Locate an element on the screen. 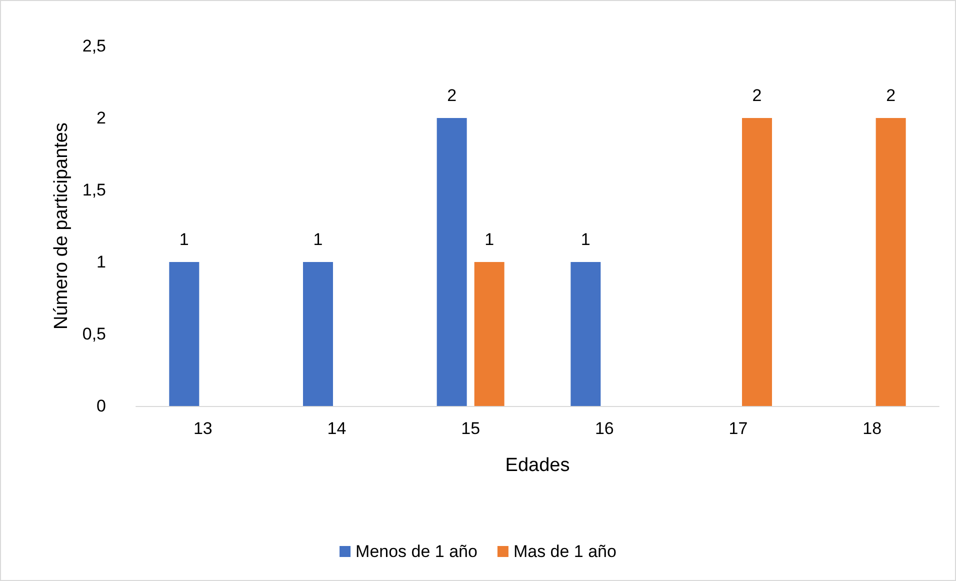 The image size is (956, 581). x-tick-label: 18 is located at coordinates (872, 428).